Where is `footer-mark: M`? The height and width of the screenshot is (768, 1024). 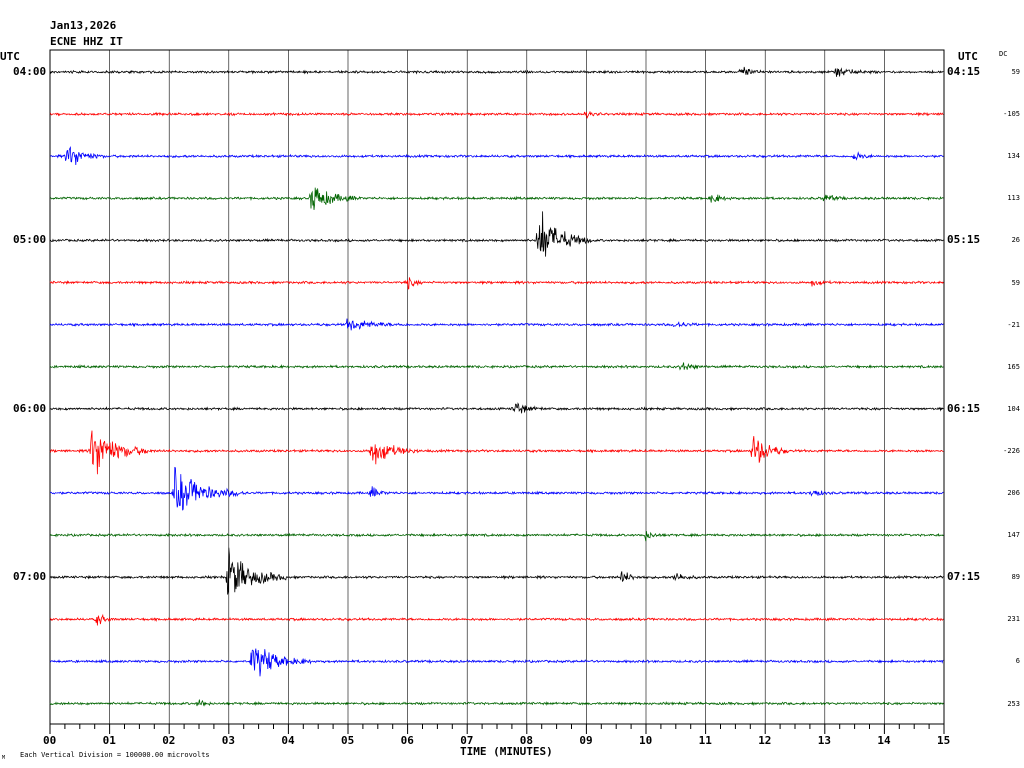 footer-mark: M is located at coordinates (4, 758).